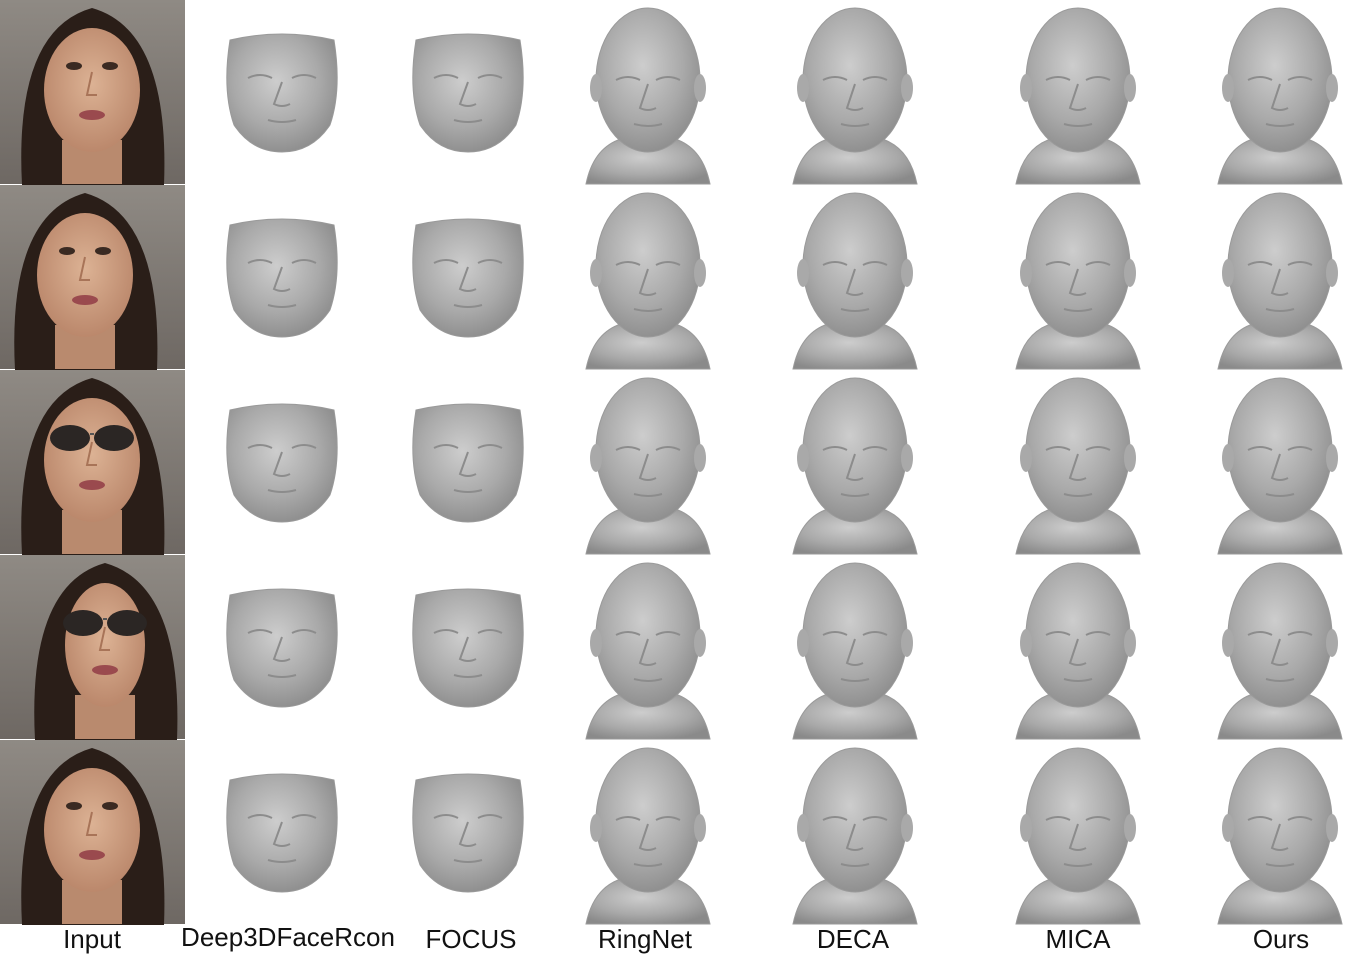 Image resolution: width=1370 pixels, height=975 pixels. I want to click on cell-row3-col4, so click(648, 466).